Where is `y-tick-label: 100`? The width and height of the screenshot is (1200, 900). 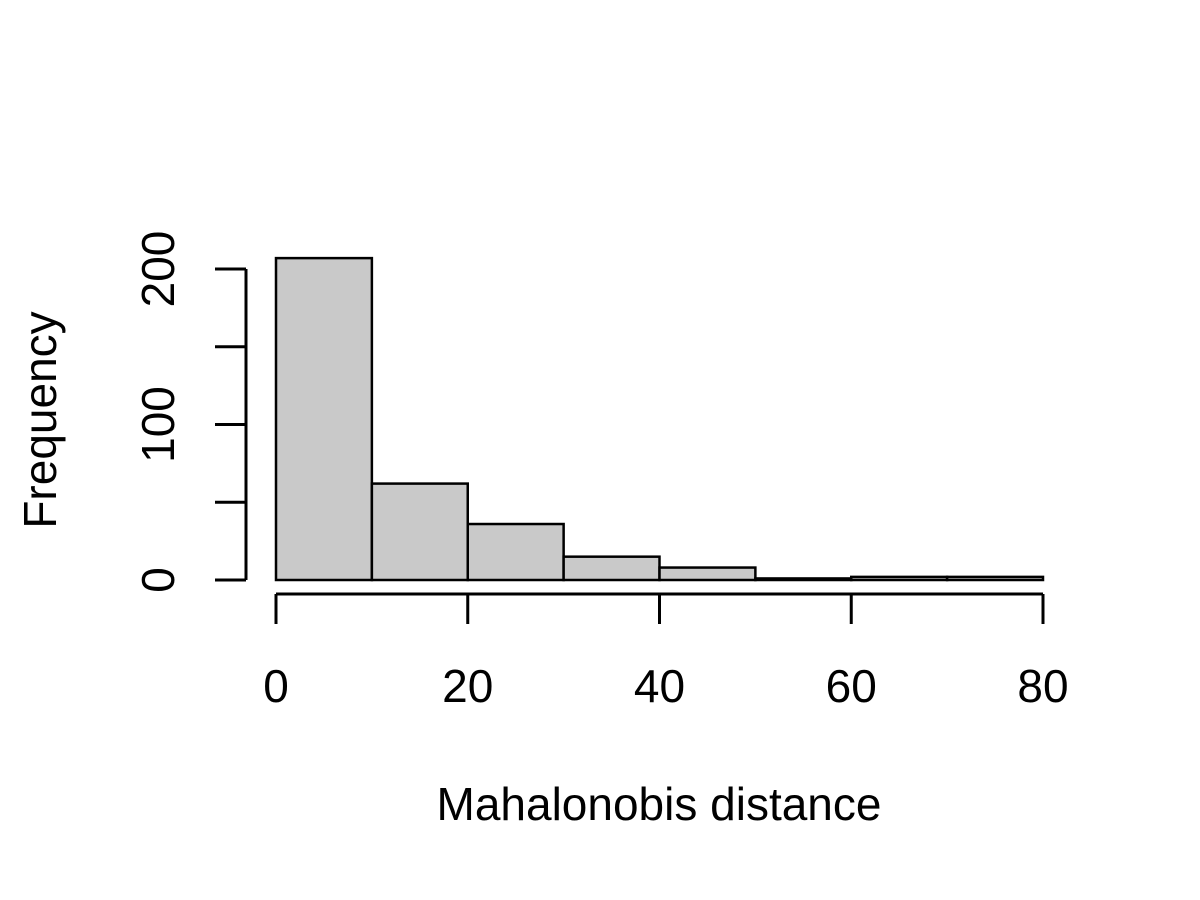 y-tick-label: 100 is located at coordinates (158, 424).